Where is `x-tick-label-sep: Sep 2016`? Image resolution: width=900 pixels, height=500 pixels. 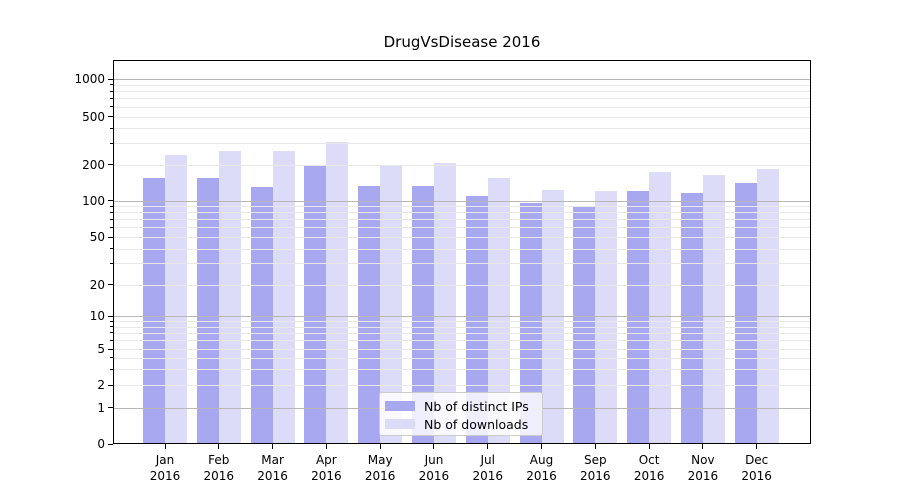
x-tick-label-sep: Sep 2016 is located at coordinates (595, 468).